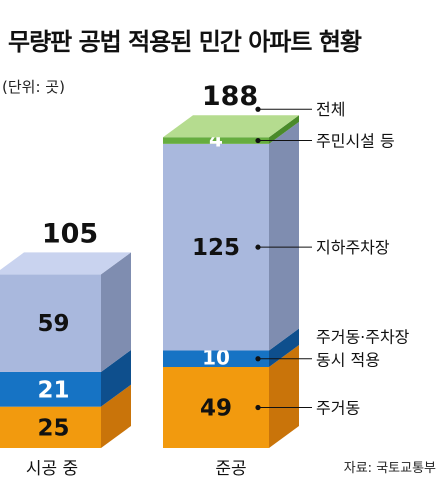 The height and width of the screenshot is (502, 441). I want to click on chart-title: 무량판 공법 적용된 민간 아파트 현황, so click(185, 42).